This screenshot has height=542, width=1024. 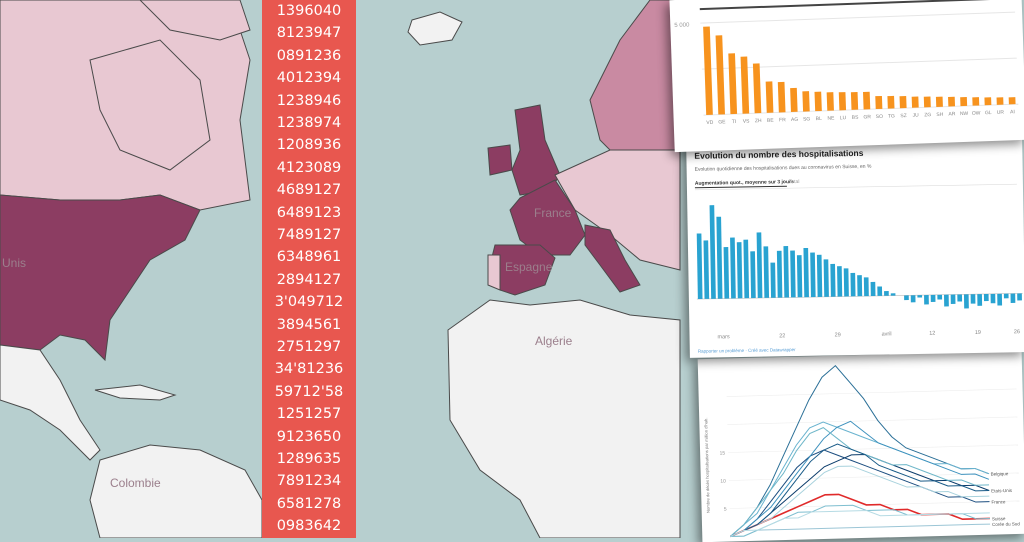 I want to click on strip-number: 4123089, so click(x=309, y=168).